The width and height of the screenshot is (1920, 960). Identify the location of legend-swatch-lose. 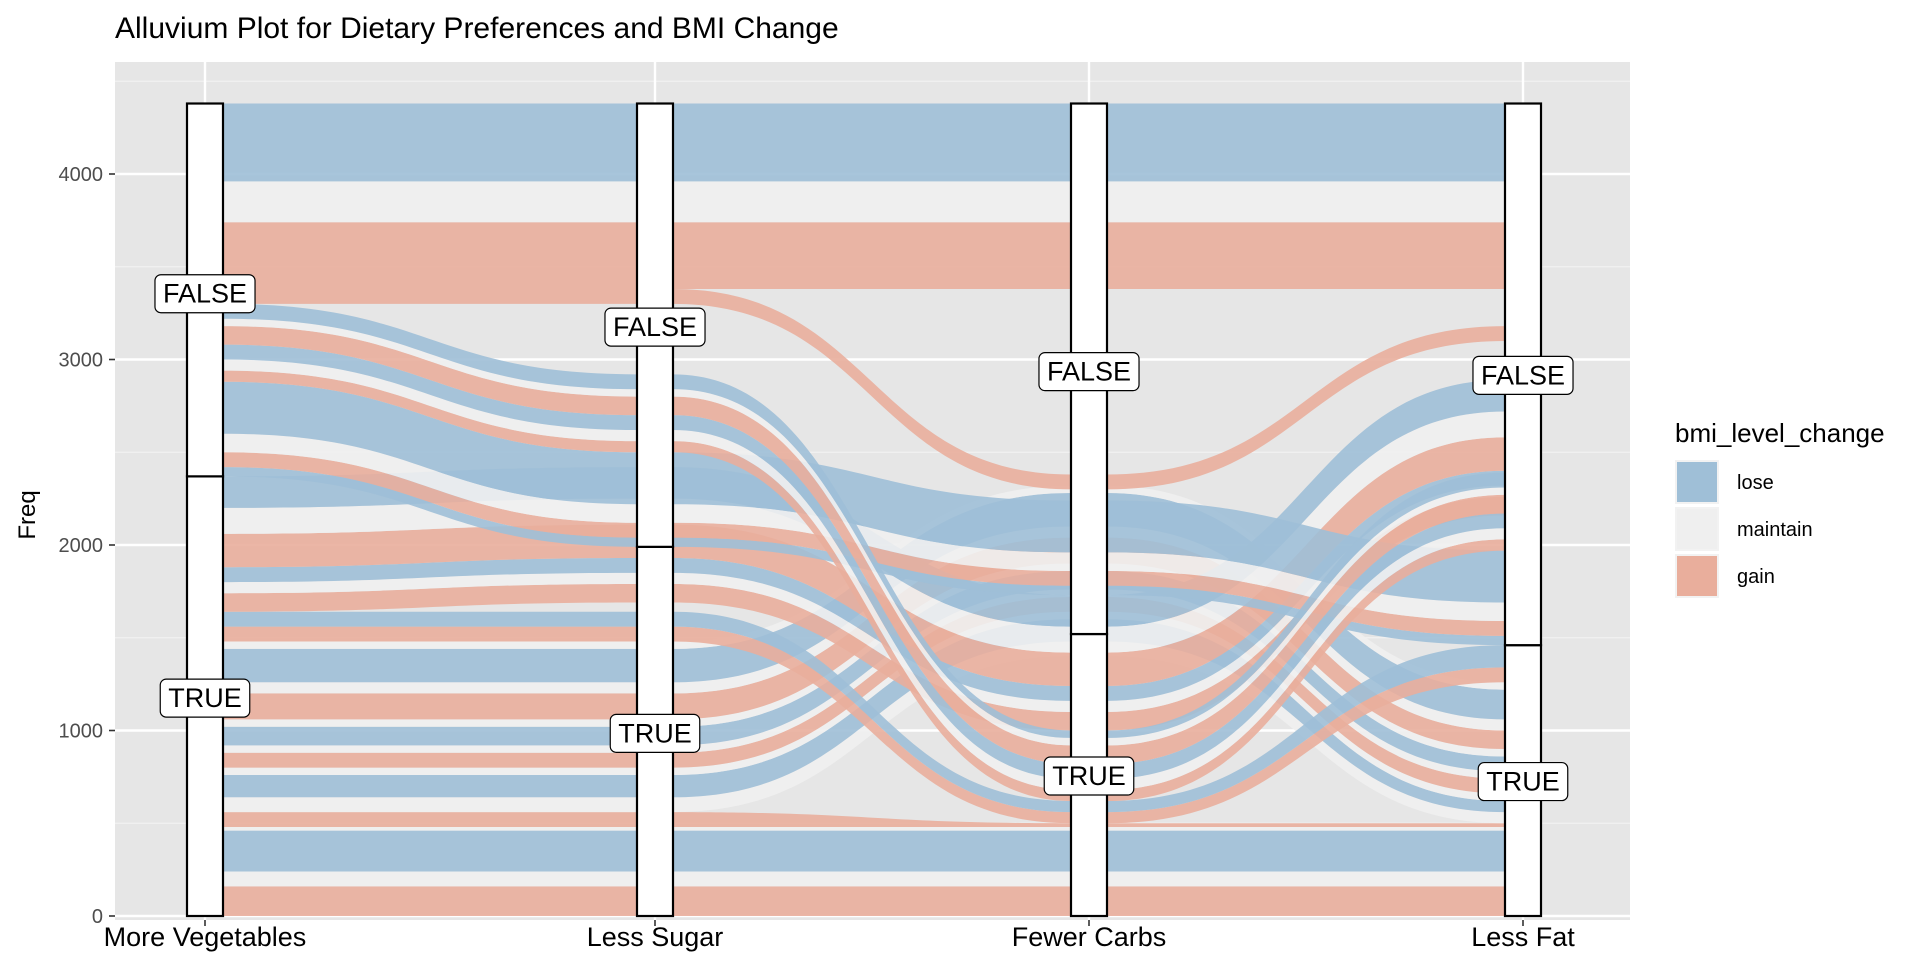
(1697, 482).